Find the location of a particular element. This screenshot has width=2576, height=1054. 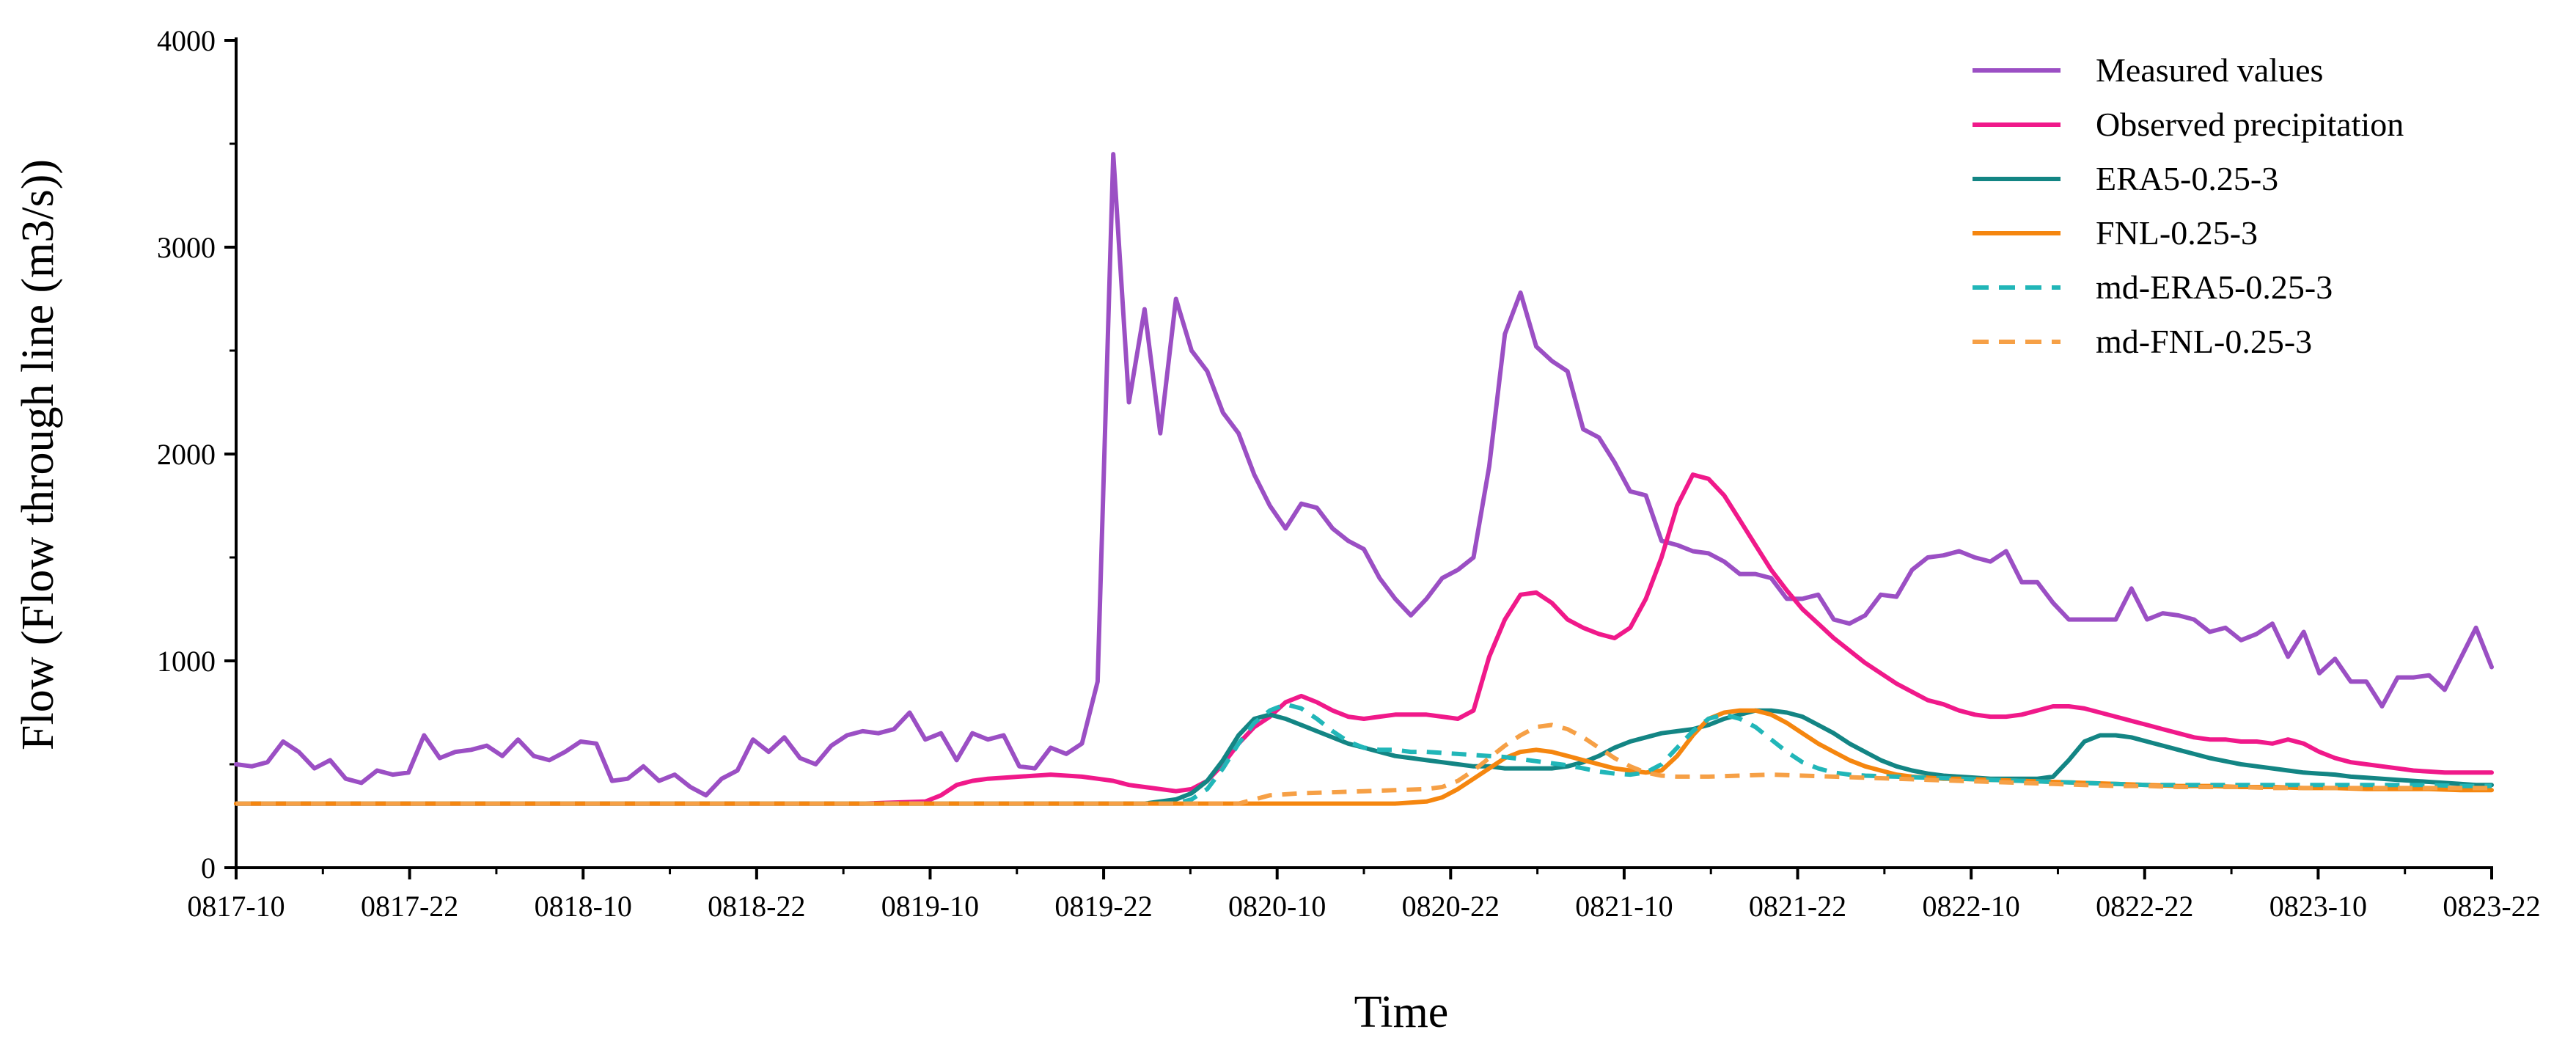

legend-label-4: FNL-0.25-3 is located at coordinates (2177, 233).